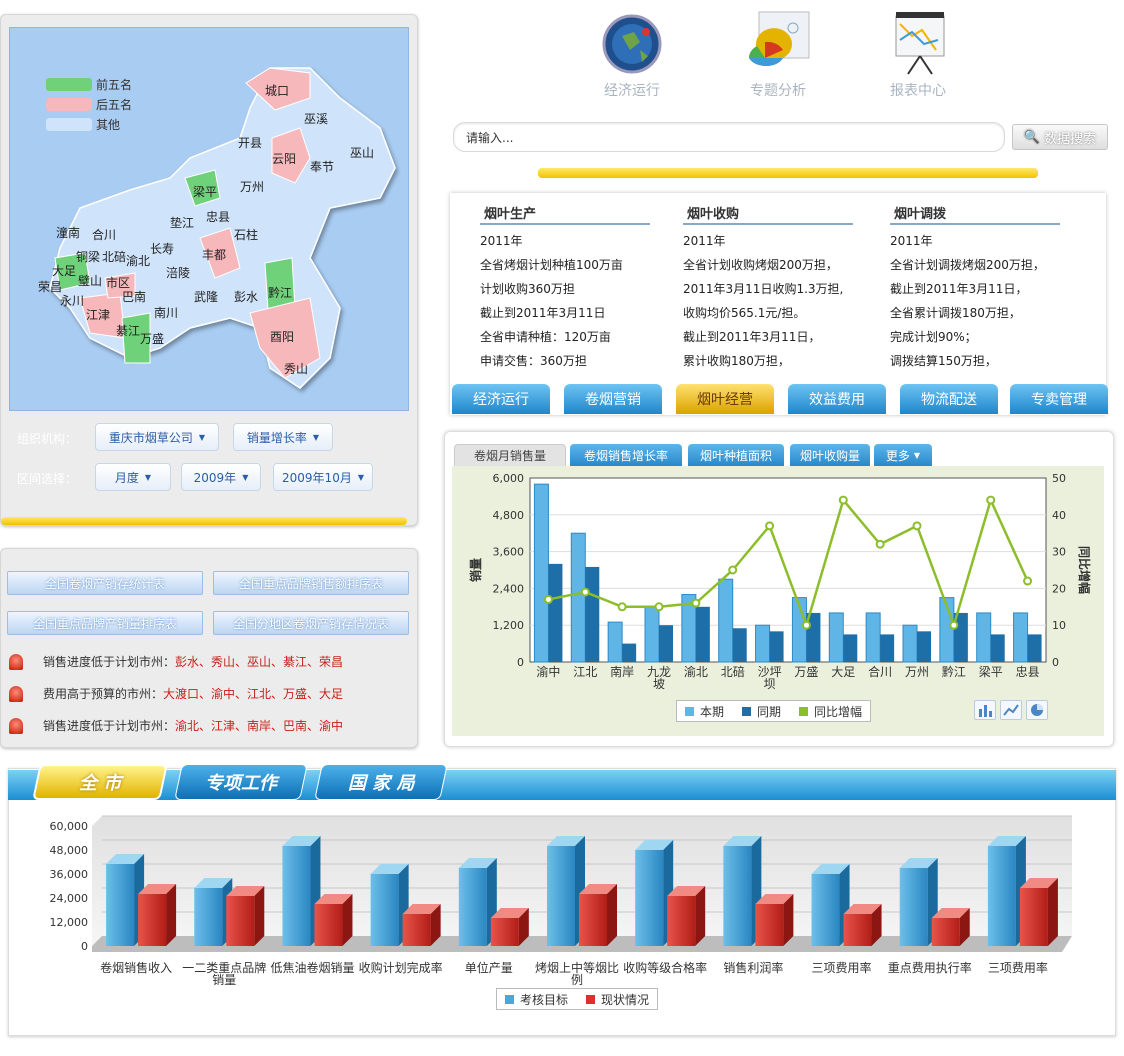 The image size is (1124, 1056). I want to click on nav-report-center: 报表中心, so click(918, 55).